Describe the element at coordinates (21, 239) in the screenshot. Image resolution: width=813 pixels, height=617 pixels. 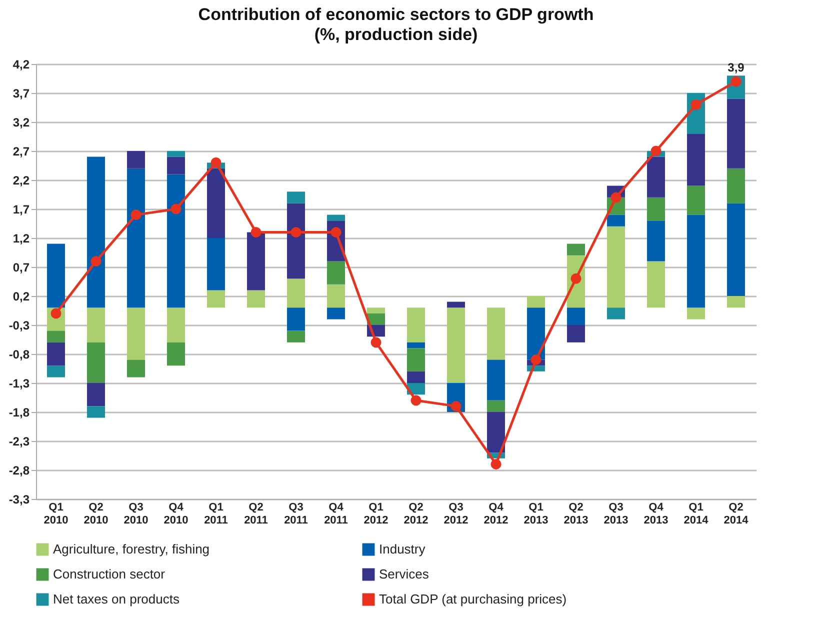
I see `y-tick-label: 1,2` at that location.